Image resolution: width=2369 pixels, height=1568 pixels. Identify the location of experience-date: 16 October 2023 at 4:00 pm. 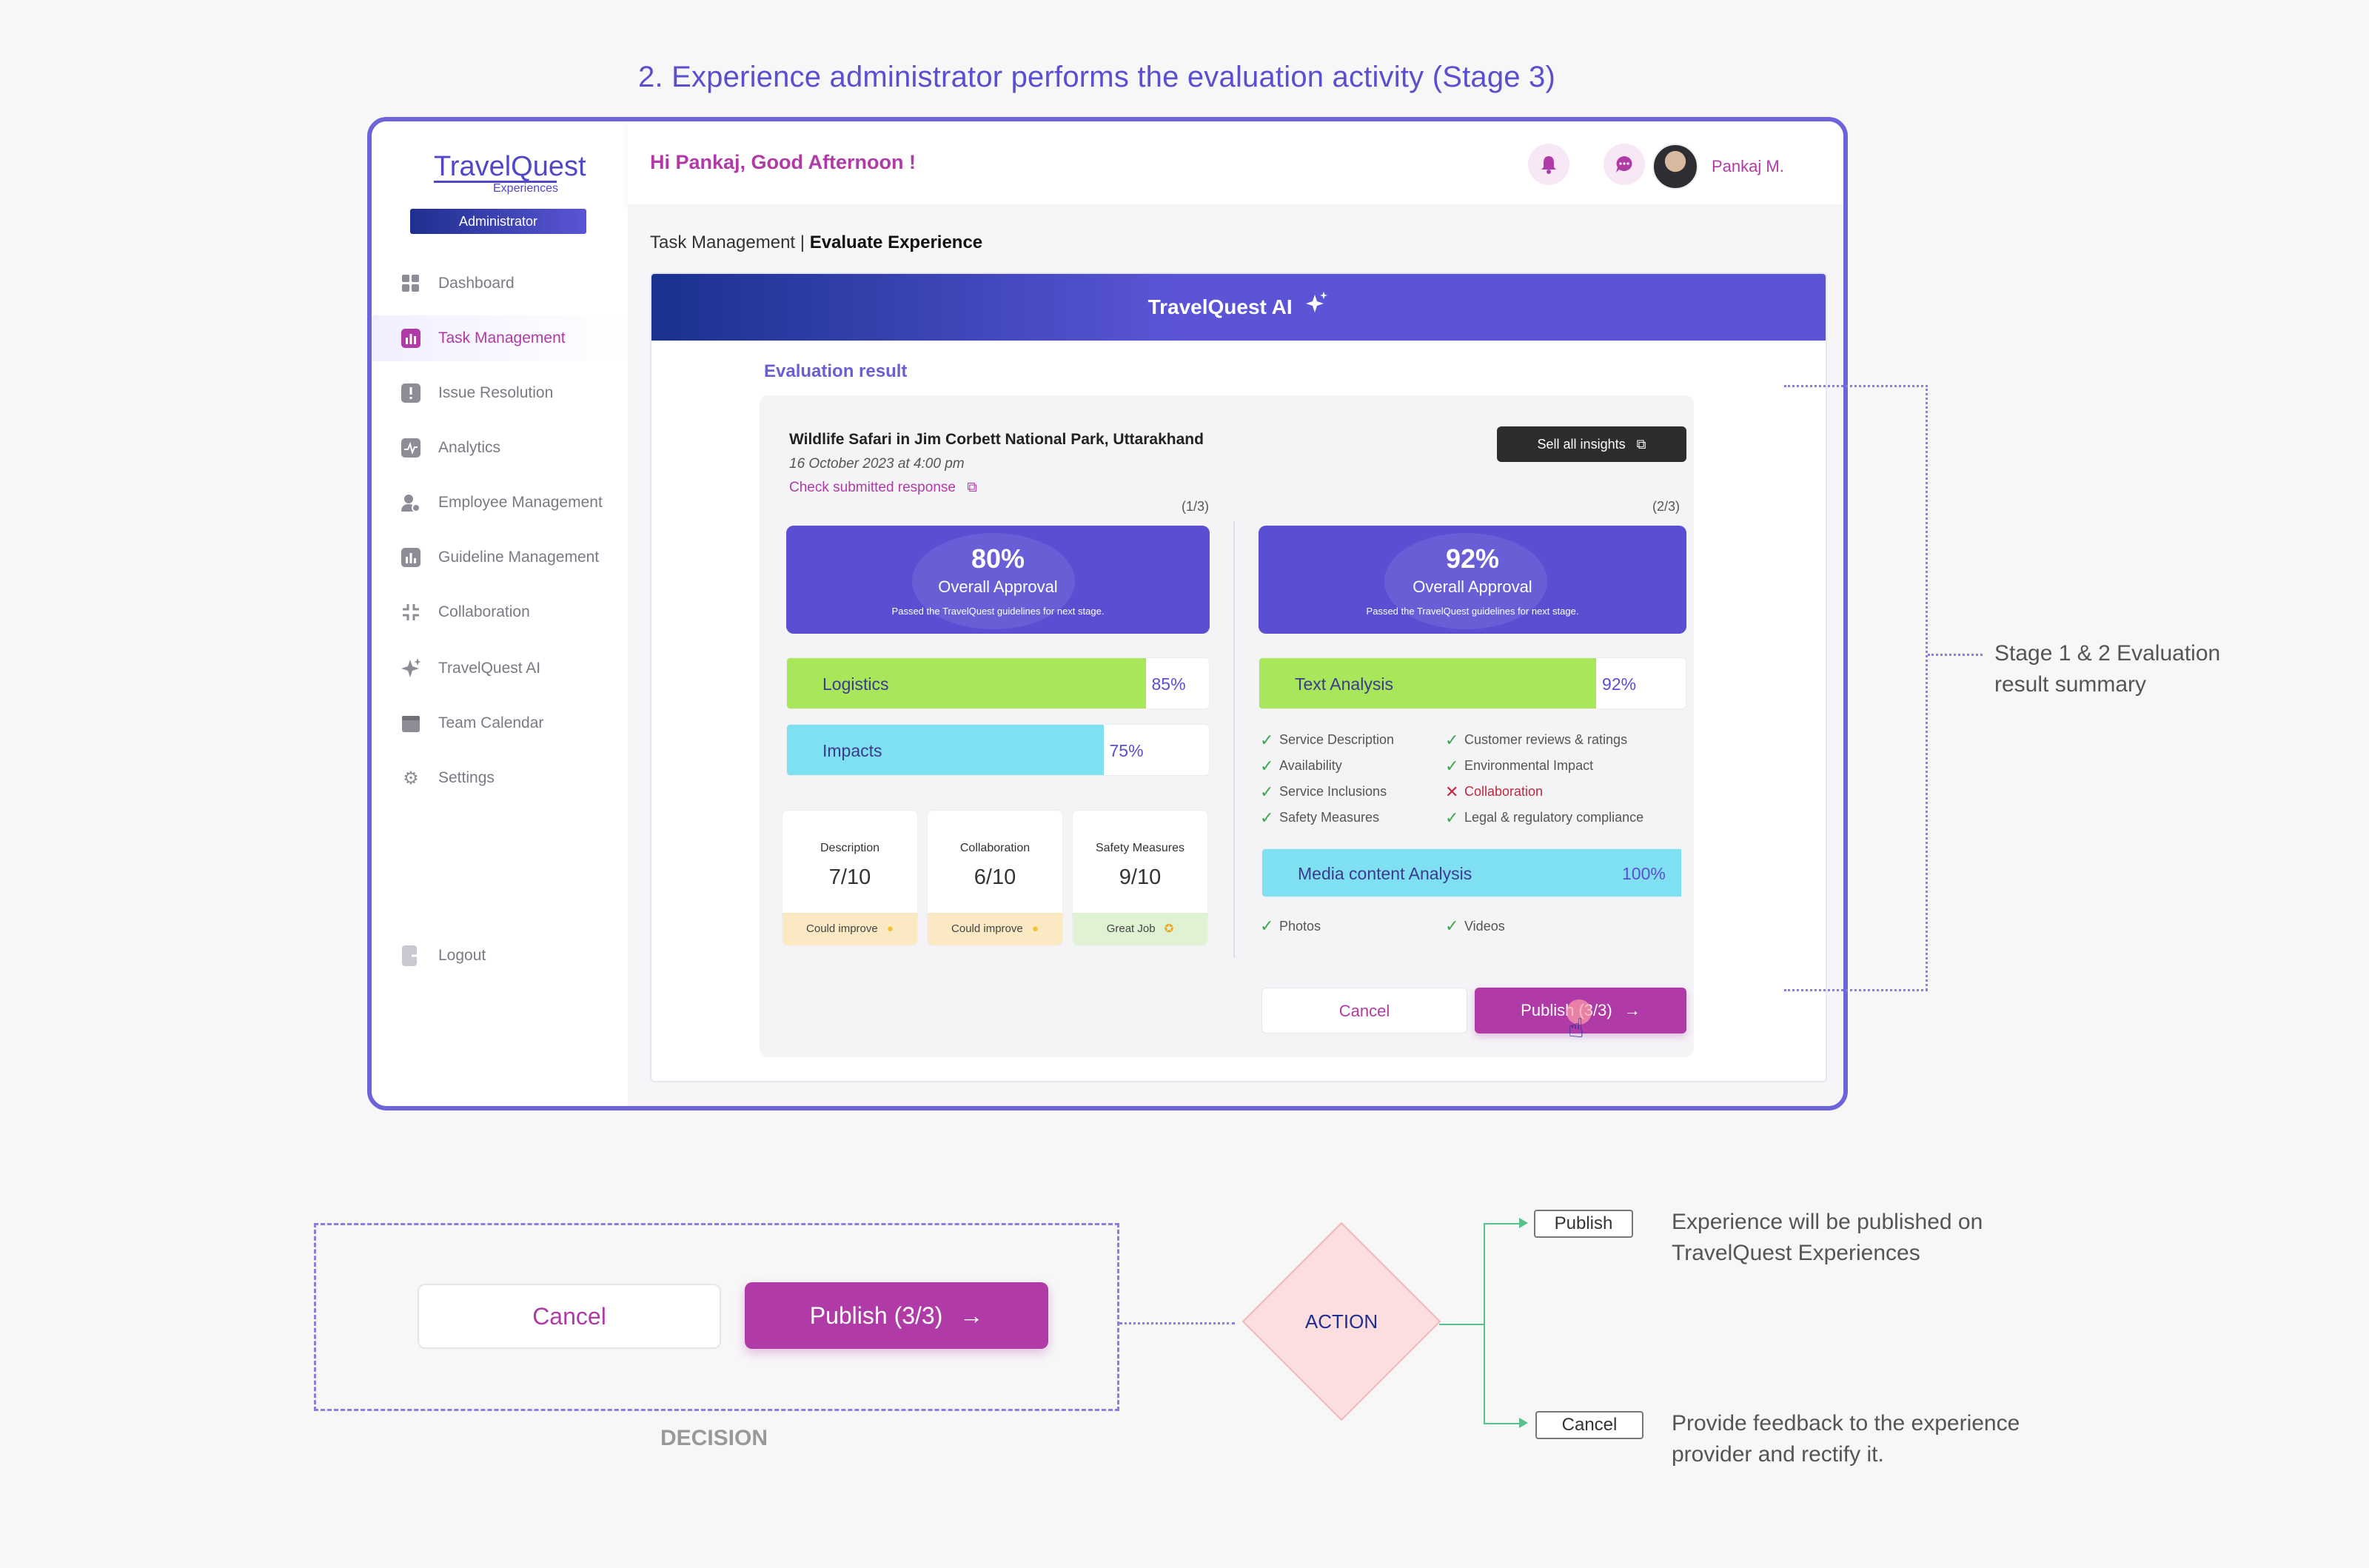
(877, 464).